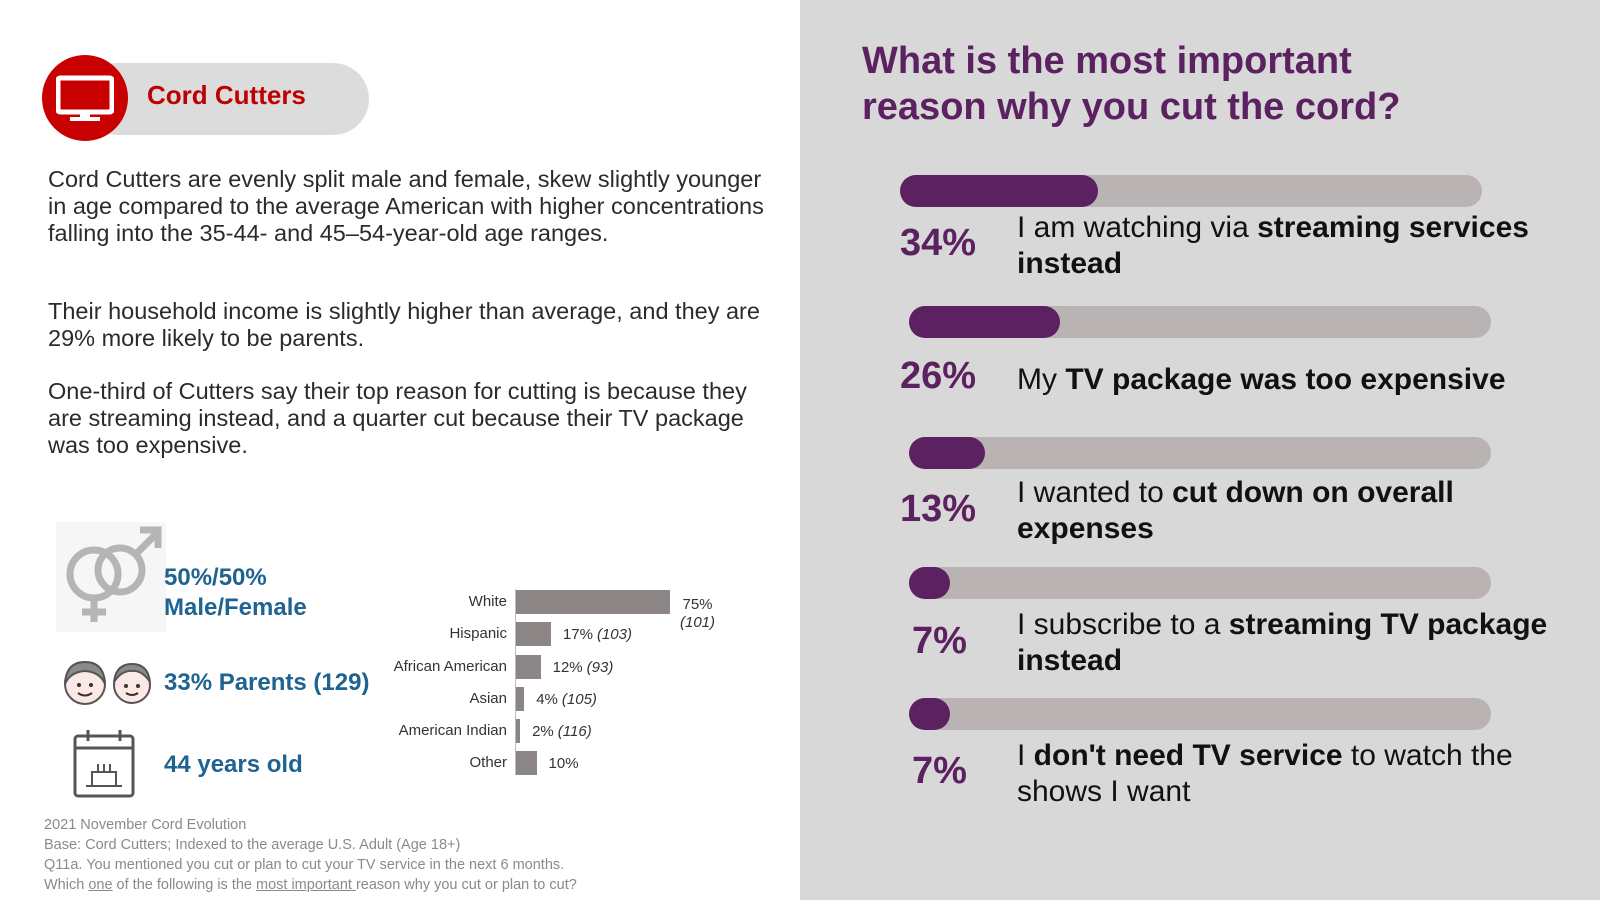 The image size is (1600, 900). I want to click on question-title-line1: What is the most important, so click(1107, 61).